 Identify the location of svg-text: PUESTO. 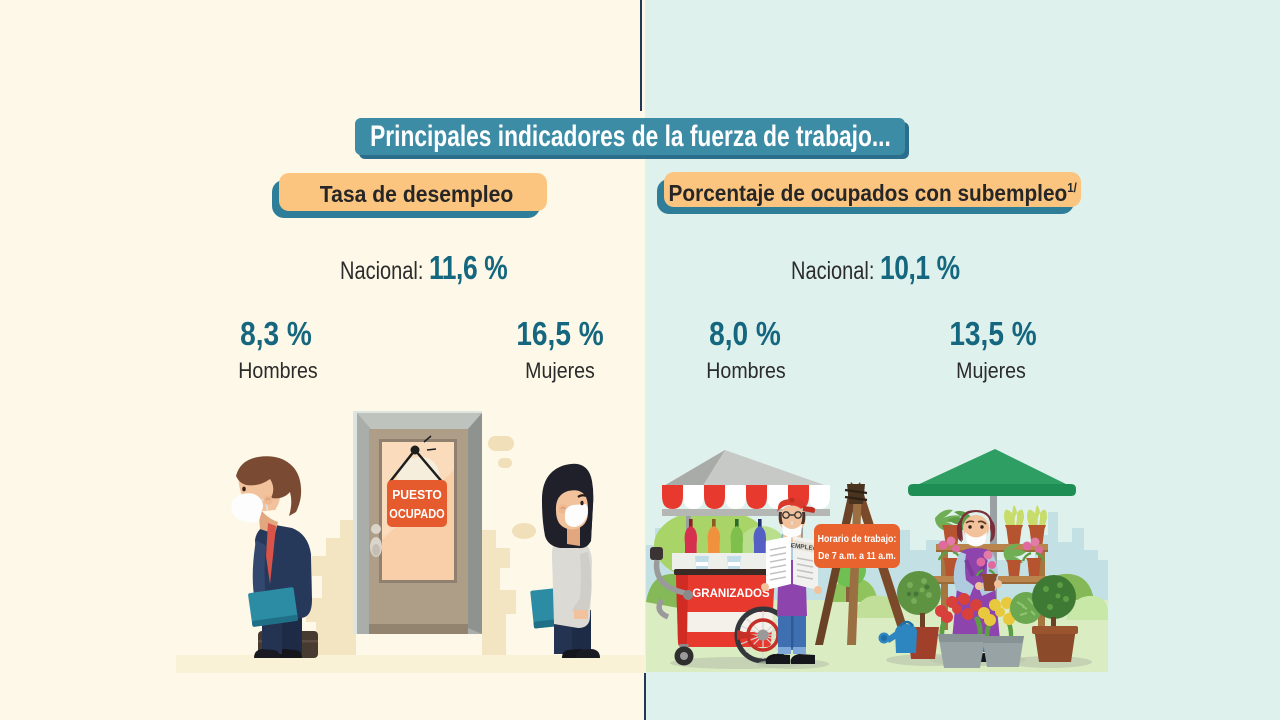
(417, 495).